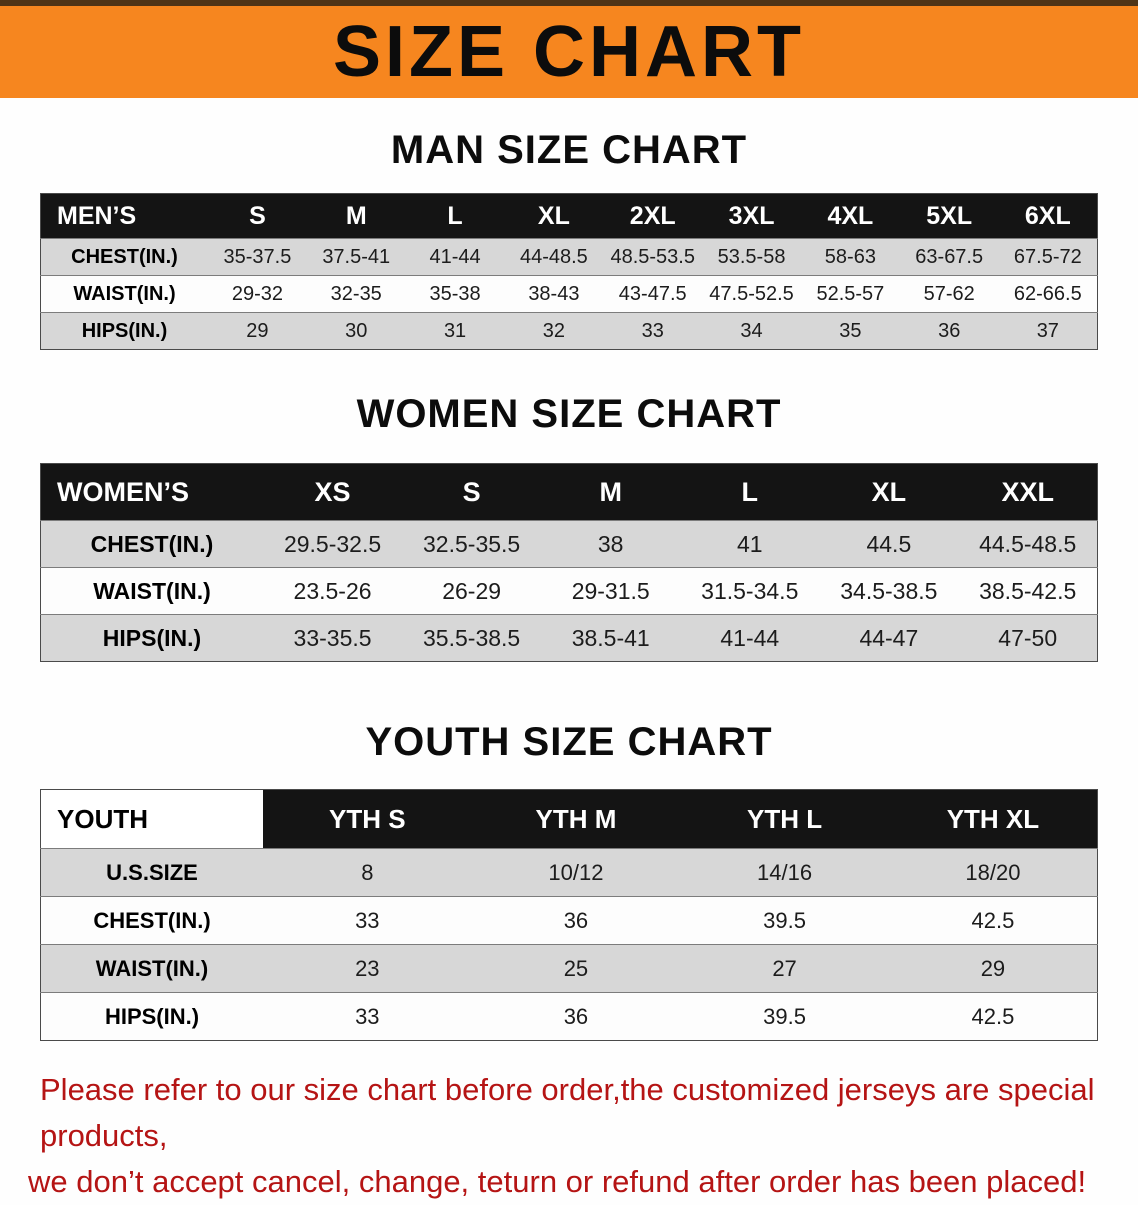  I want to click on size-value-cell: 41, so click(749, 543).